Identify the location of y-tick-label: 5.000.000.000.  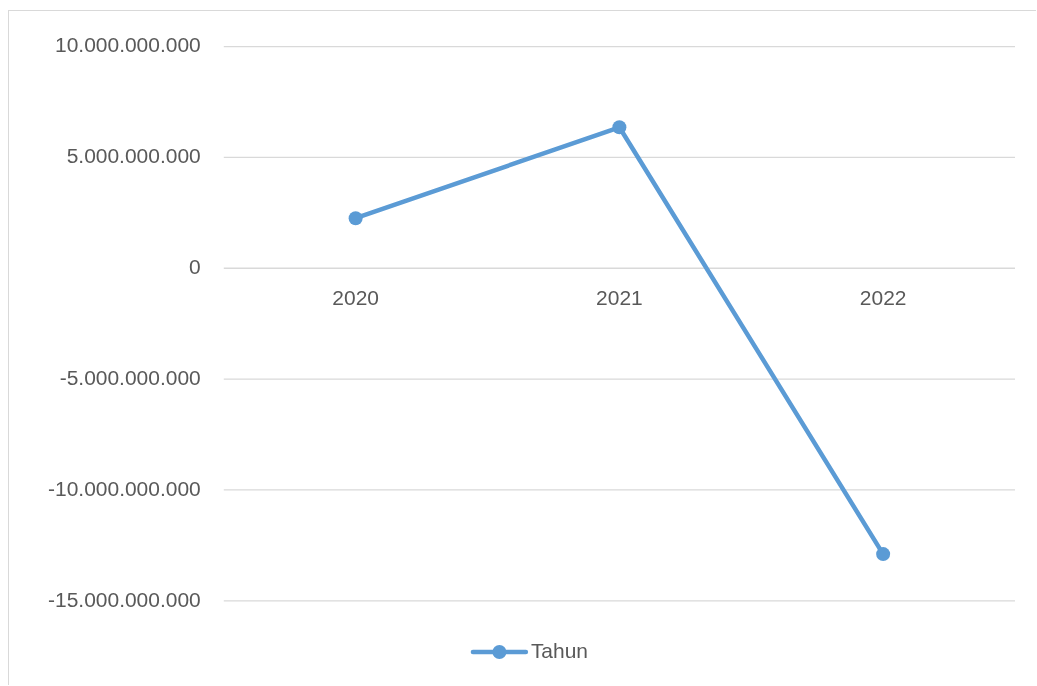
(133, 156).